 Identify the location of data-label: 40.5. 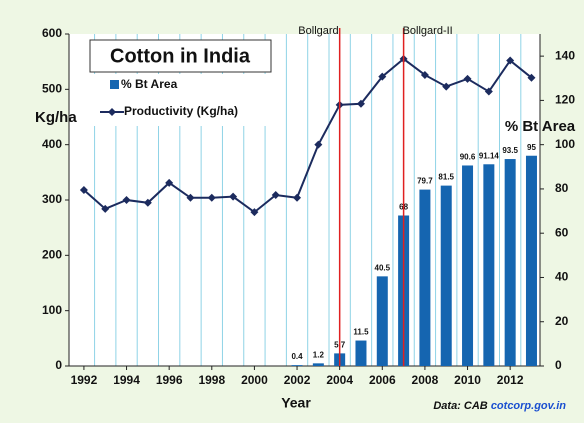
(383, 267).